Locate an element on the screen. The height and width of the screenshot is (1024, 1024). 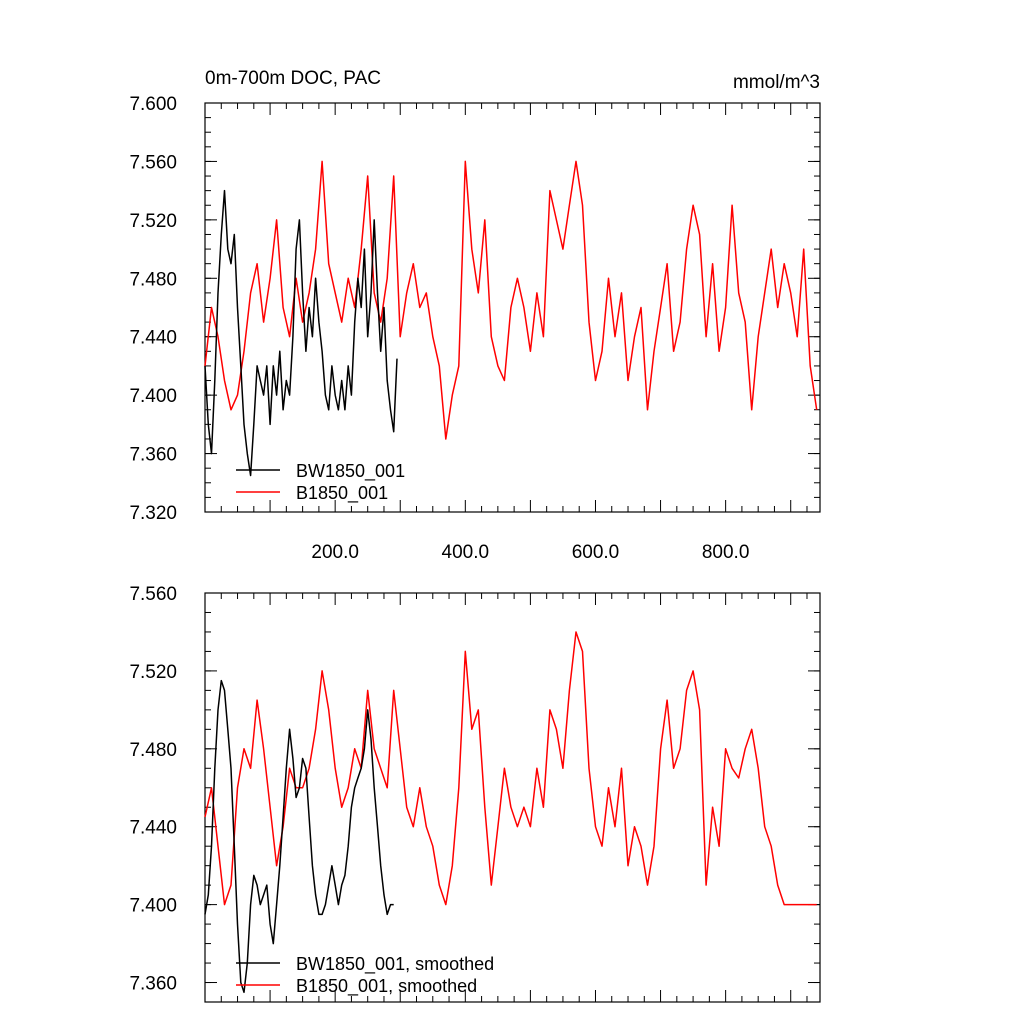
chart-title: 0m-700m DOC, PAC is located at coordinates (293, 78).